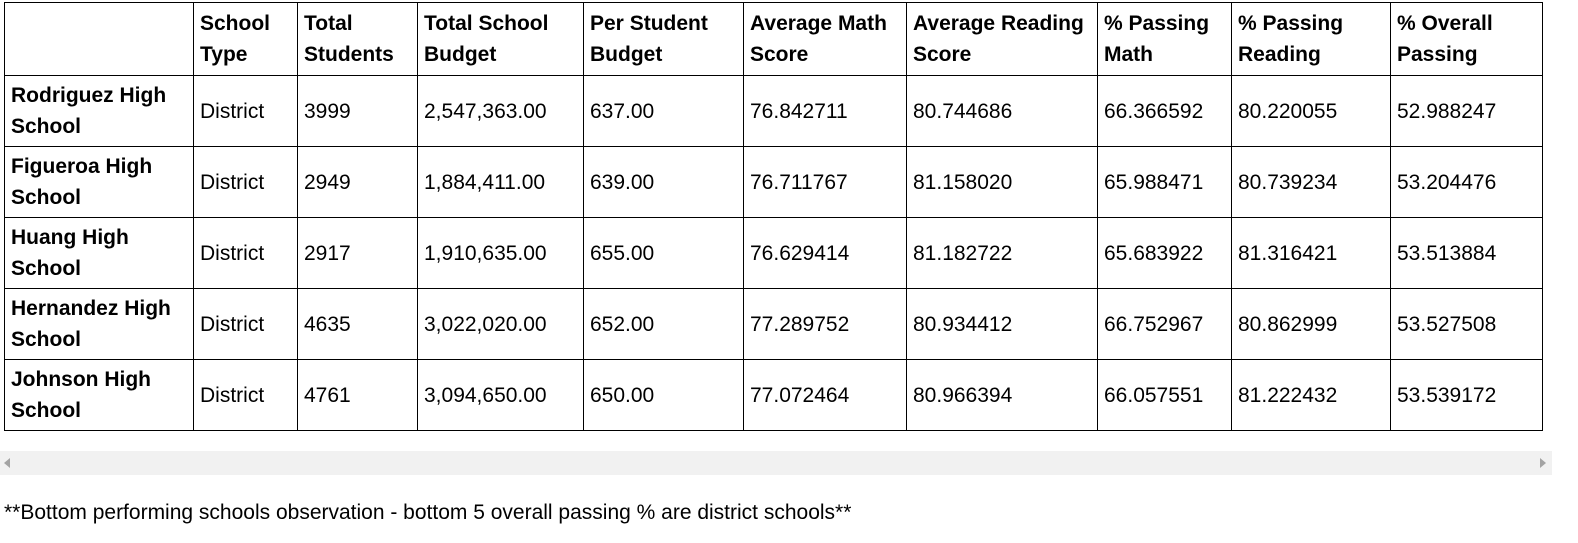 The image size is (1578, 543). Describe the element at coordinates (500, 39) in the screenshot. I see `header-total-school-budget: Total School Budget` at that location.